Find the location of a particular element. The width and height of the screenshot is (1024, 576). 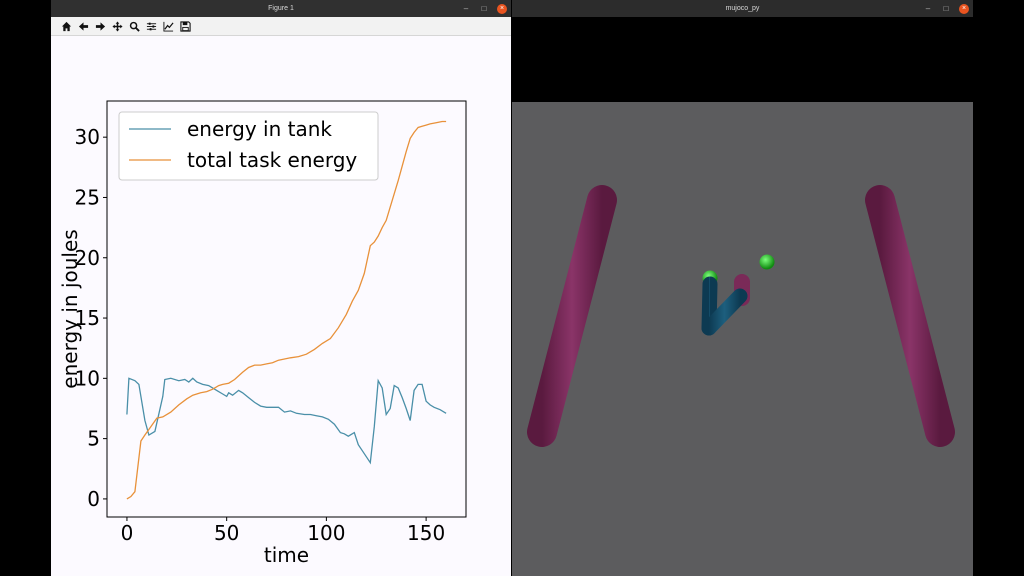

zoom-icon is located at coordinates (134, 26).